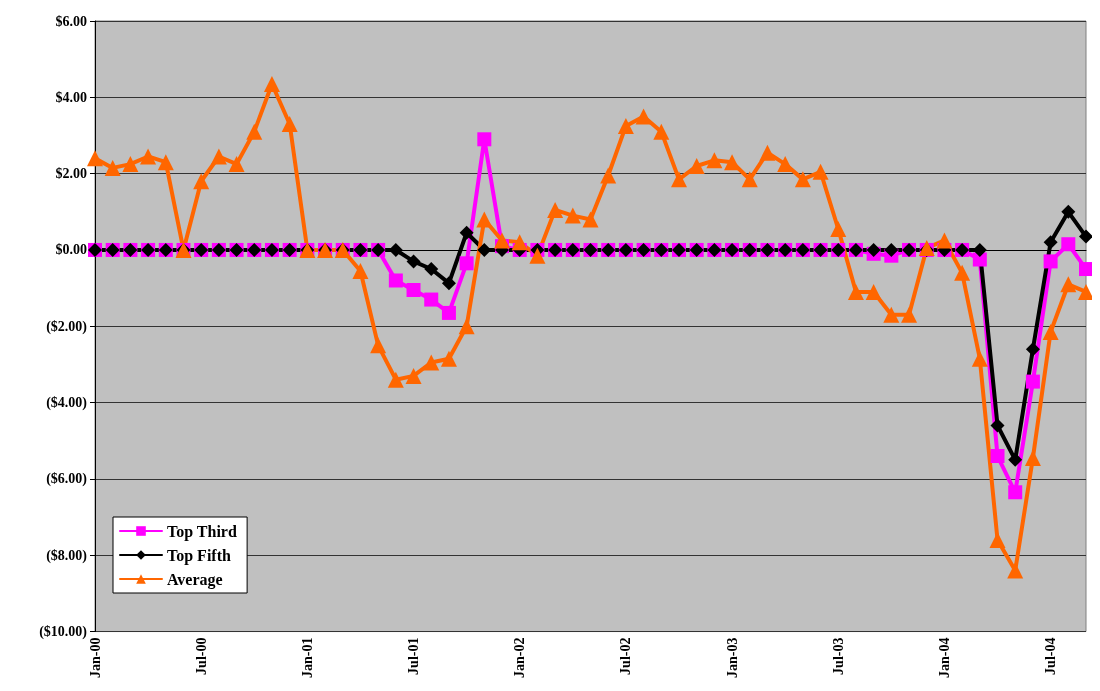 Image resolution: width=1100 pixels, height=691 pixels. What do you see at coordinates (71, 250) in the screenshot?
I see `y-tick-label: $0.00` at bounding box center [71, 250].